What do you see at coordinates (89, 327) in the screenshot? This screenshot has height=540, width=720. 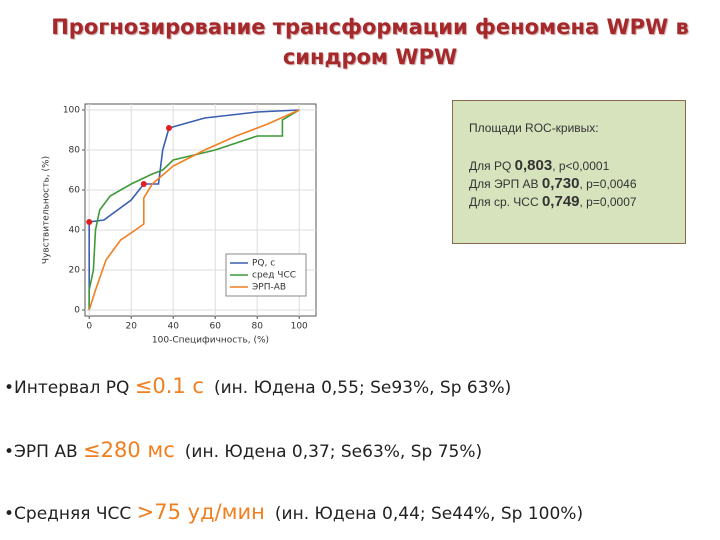 I see `x-tick-label: 0` at bounding box center [89, 327].